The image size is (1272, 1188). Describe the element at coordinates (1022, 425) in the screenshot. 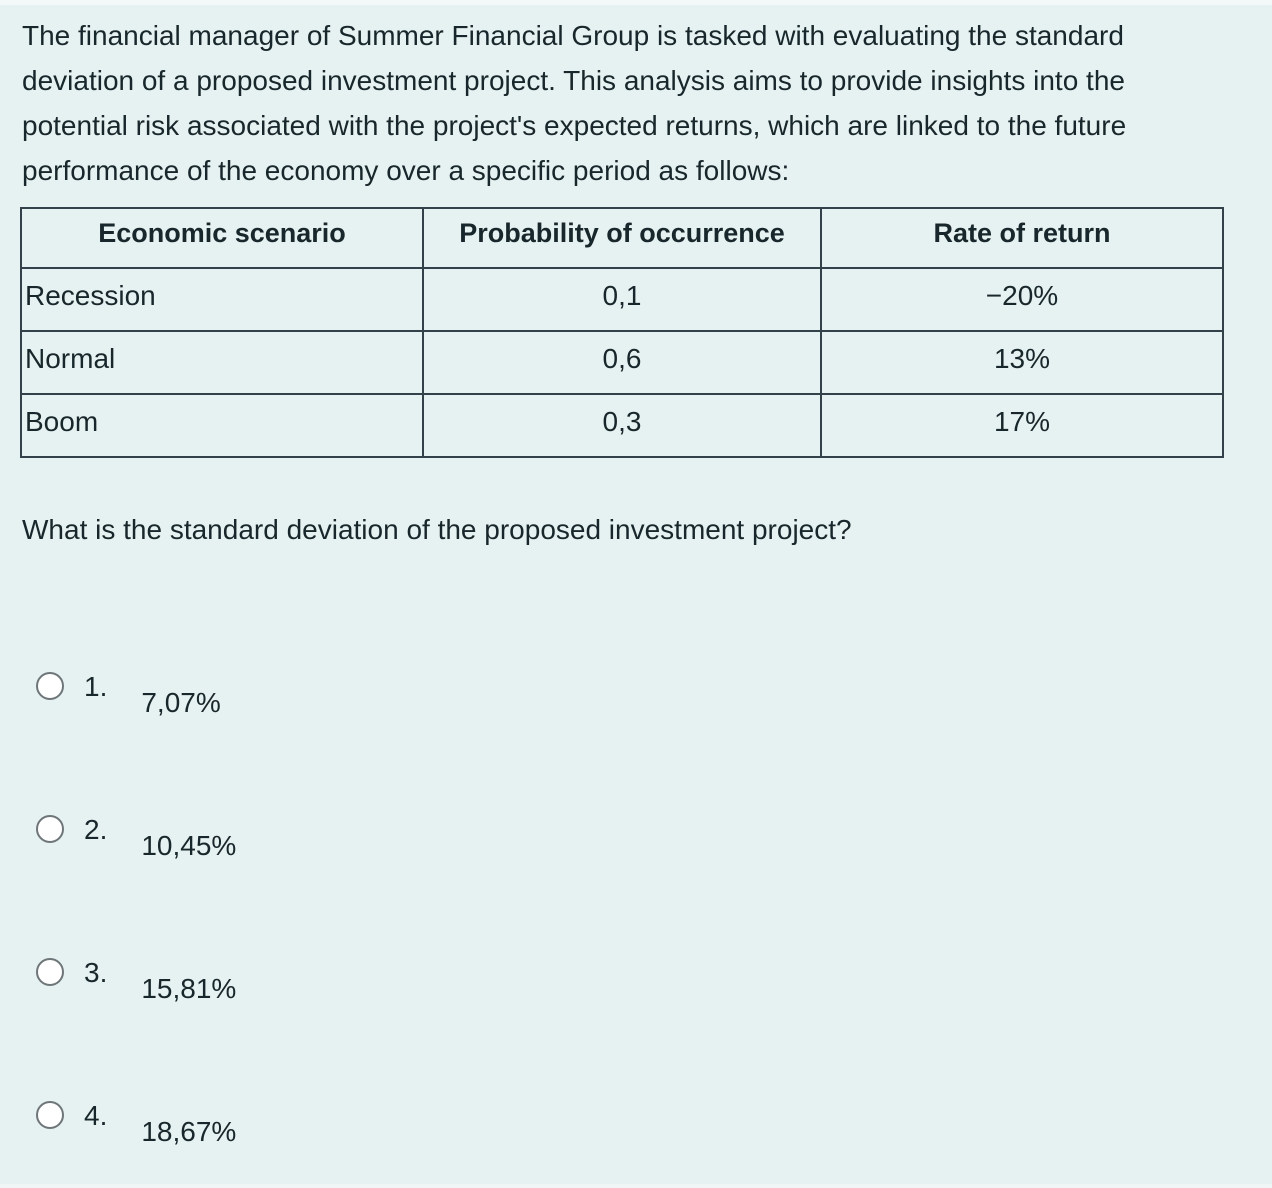

I see `rate-cell: 17%` at that location.